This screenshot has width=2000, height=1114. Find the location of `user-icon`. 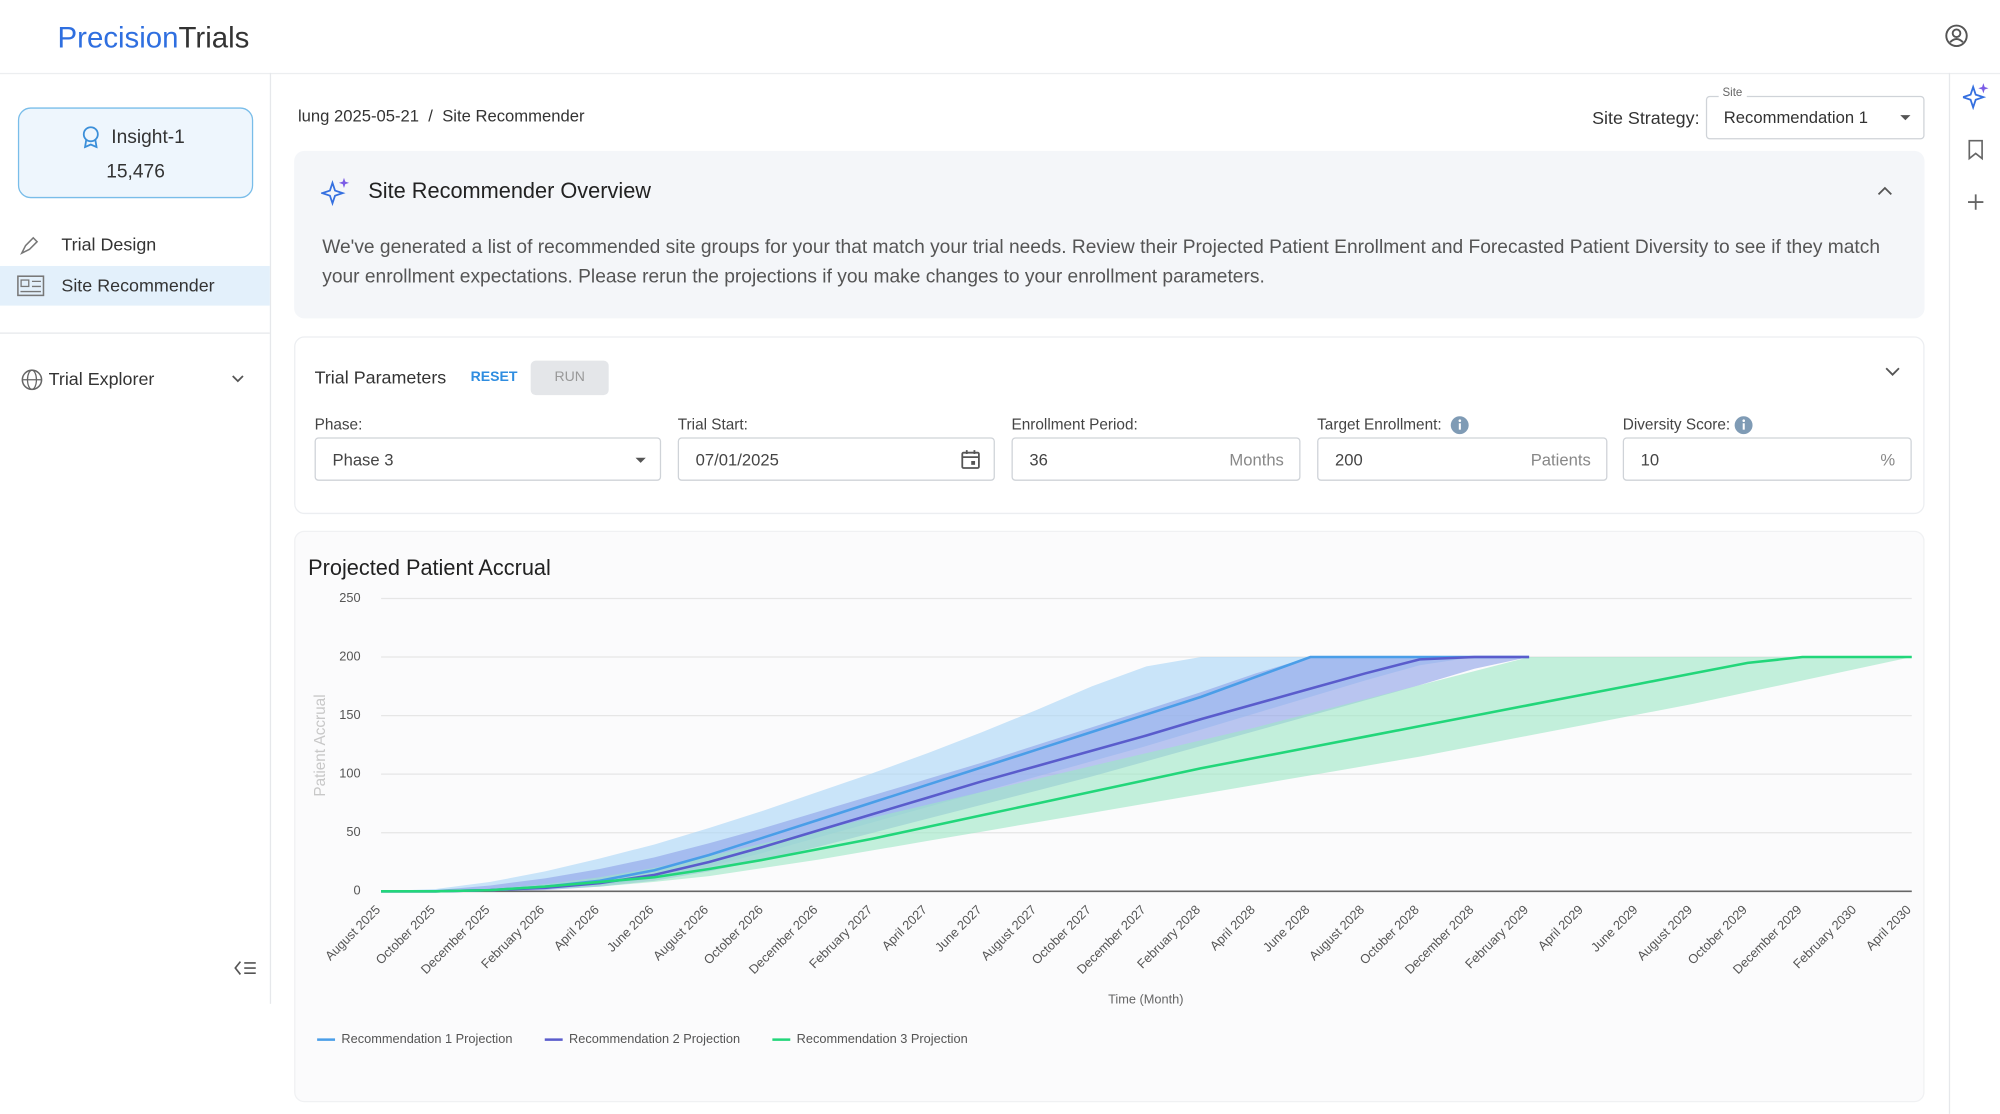

user-icon is located at coordinates (1957, 36).